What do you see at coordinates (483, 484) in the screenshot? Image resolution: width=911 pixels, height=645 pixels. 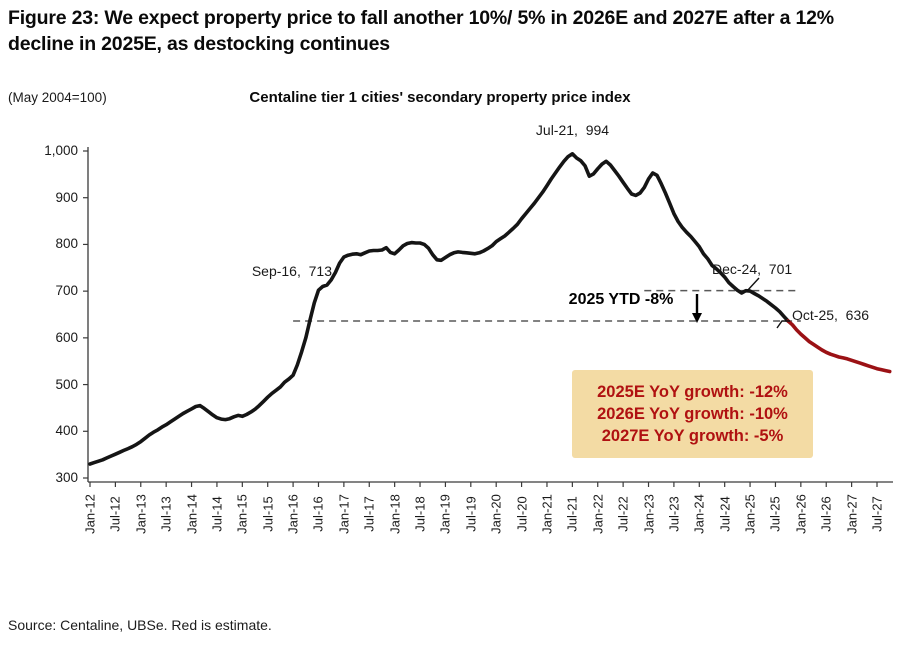 I see `x-axis-ticks` at bounding box center [483, 484].